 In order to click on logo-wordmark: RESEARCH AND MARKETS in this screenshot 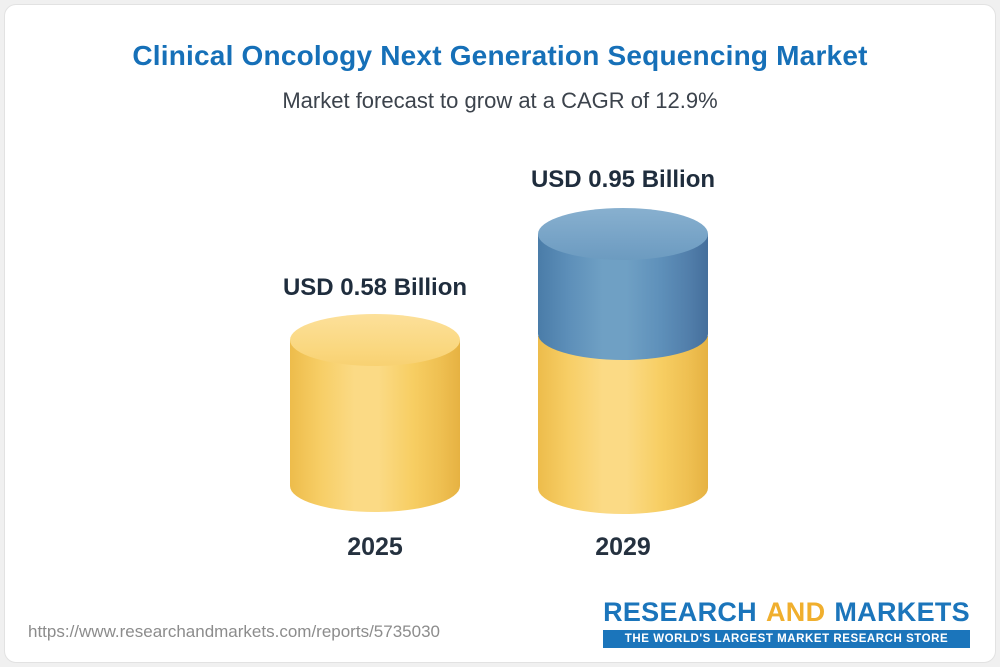, I will do `click(786, 612)`.